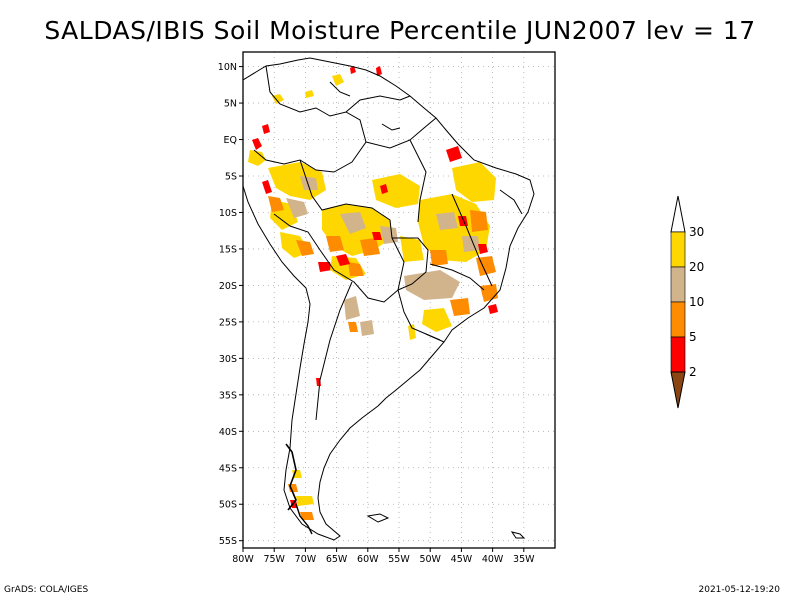  I want to click on lat-tick-label: 55S, so click(228, 541).